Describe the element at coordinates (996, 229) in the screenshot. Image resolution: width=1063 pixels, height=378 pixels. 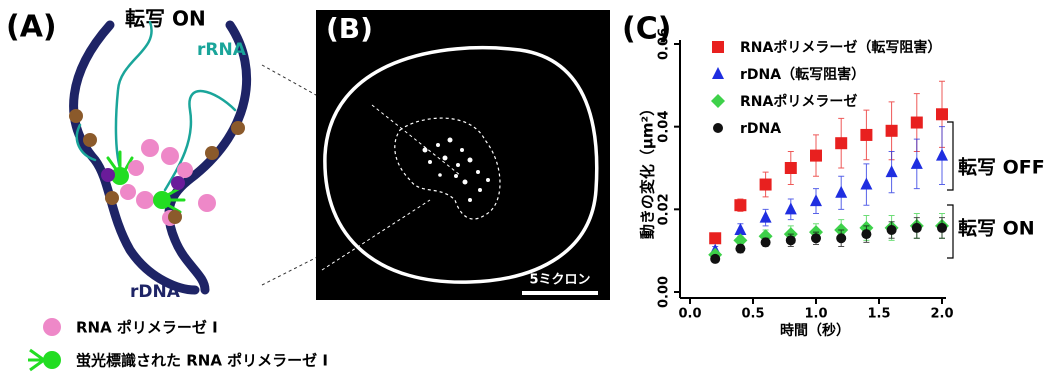
I see `annotation: 転写 ON` at that location.